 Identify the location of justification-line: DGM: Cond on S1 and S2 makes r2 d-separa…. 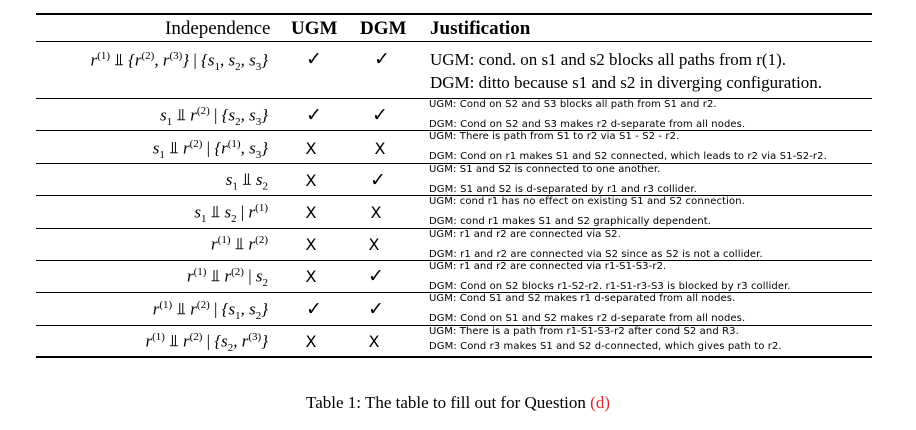
(587, 318).